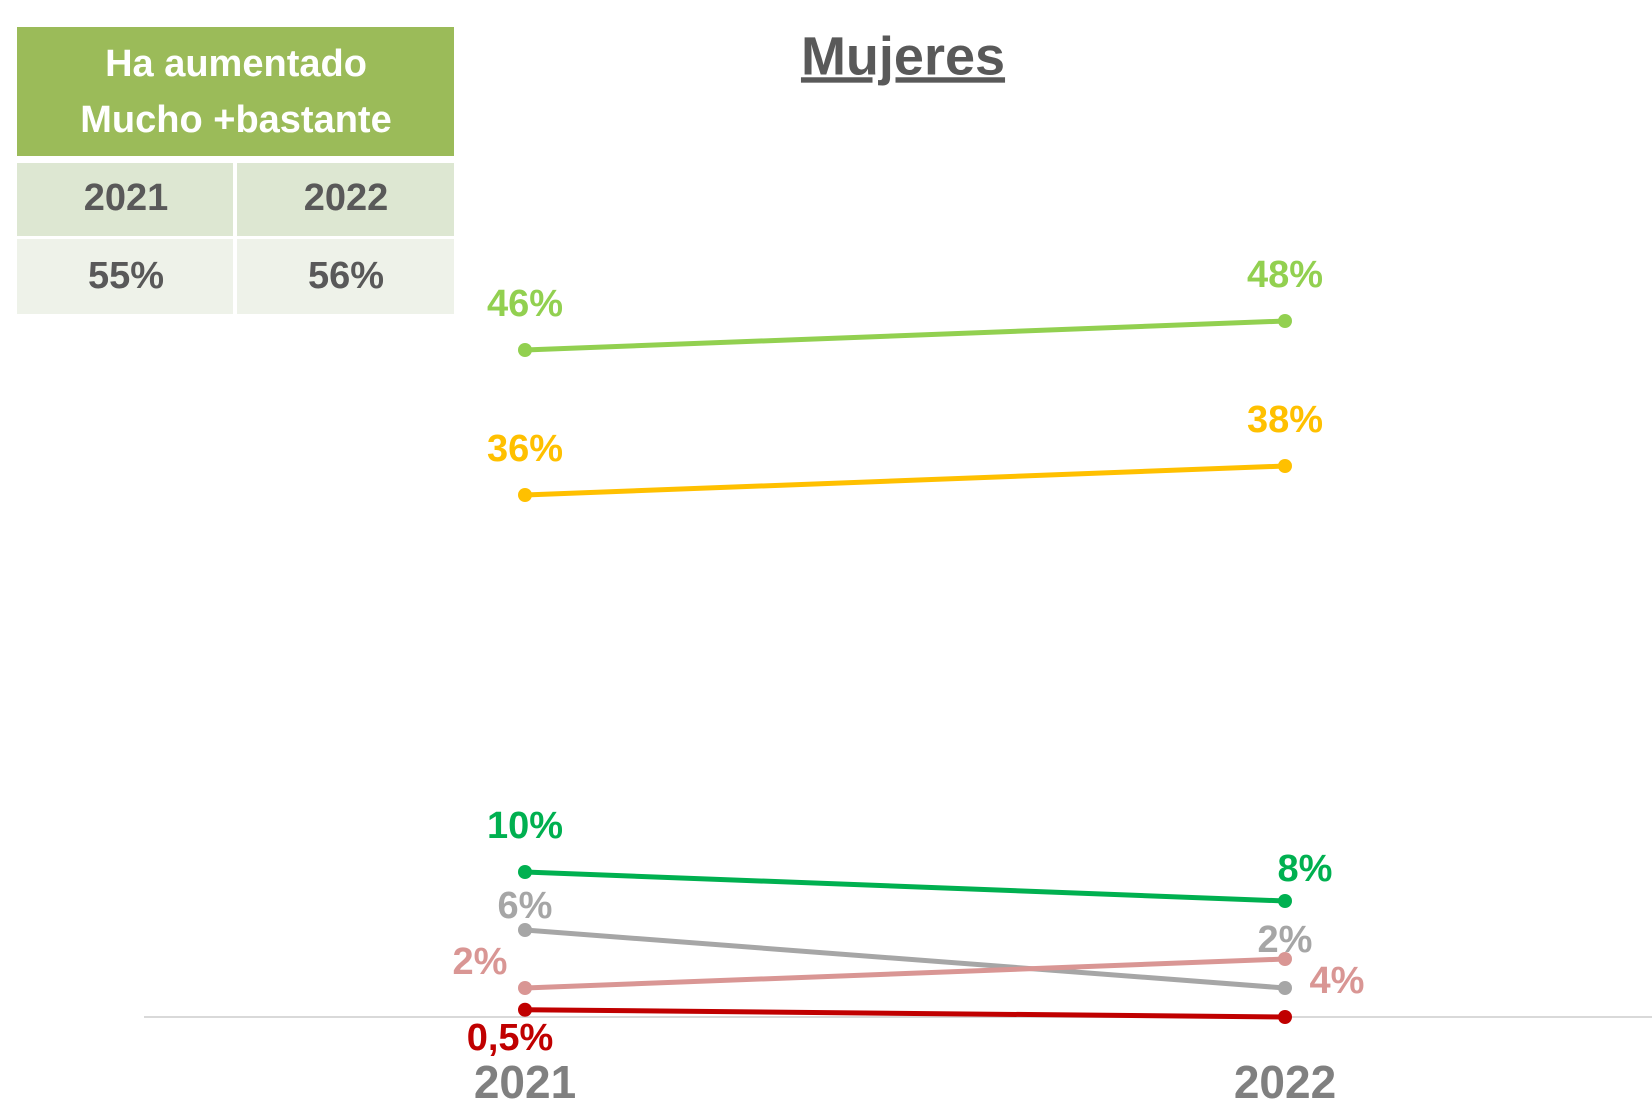  What do you see at coordinates (510, 1038) in the screenshot?
I see `data-label: 0,5%` at bounding box center [510, 1038].